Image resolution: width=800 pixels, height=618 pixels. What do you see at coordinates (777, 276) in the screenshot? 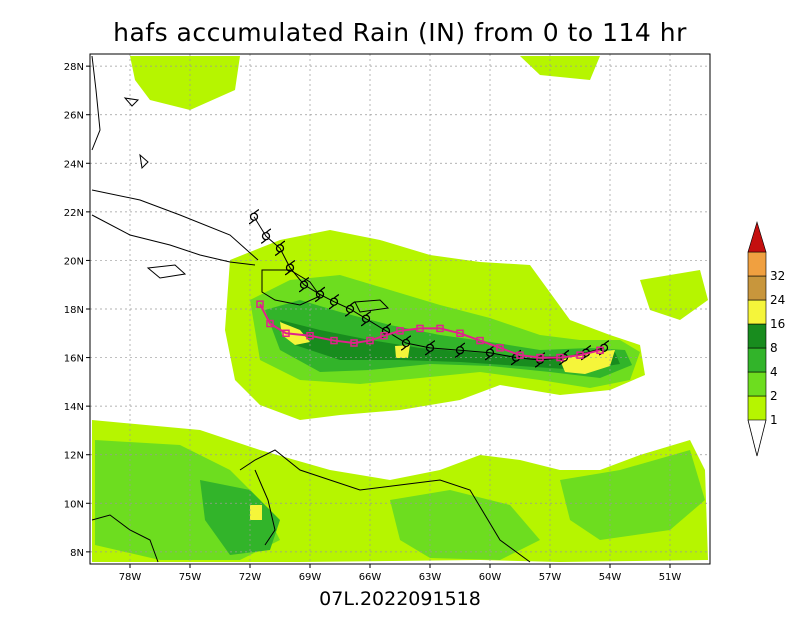
I see `colorbar-label: 32` at bounding box center [777, 276].